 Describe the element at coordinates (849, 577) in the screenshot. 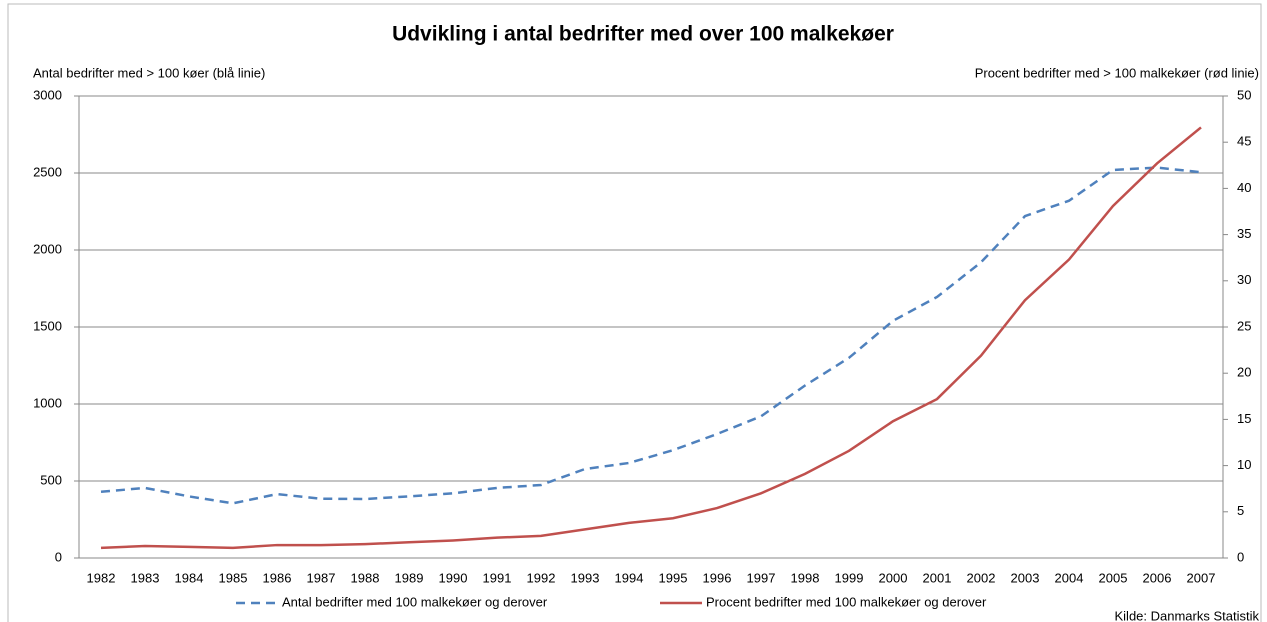

I see `x-tick-label: 1999` at that location.